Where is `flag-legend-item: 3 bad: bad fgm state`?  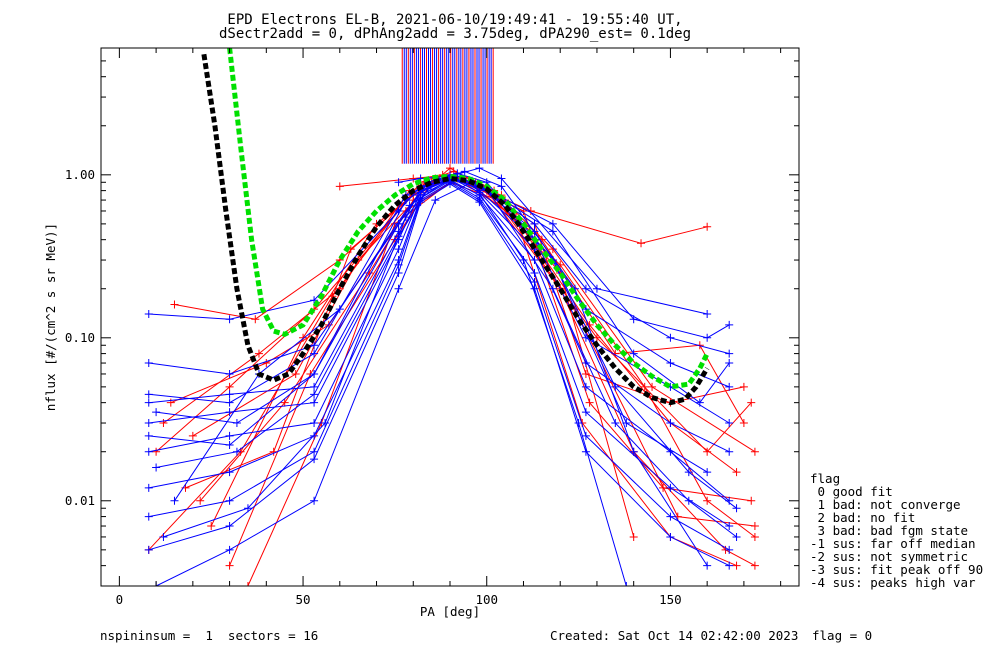 flag-legend-item: 3 bad: bad fgm state is located at coordinates (889, 530).